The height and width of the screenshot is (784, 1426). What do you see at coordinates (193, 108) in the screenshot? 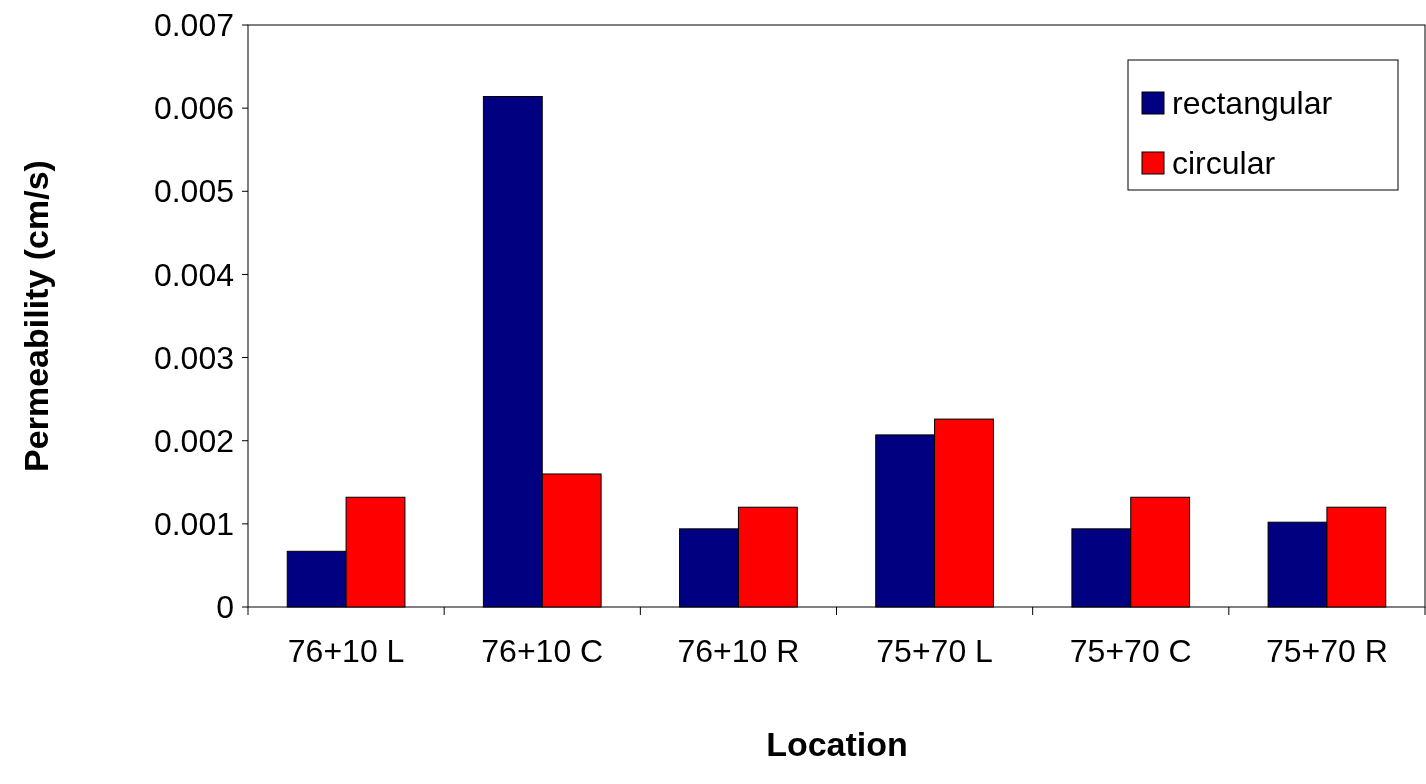
I see `y-tick-label: 0.006` at bounding box center [193, 108].